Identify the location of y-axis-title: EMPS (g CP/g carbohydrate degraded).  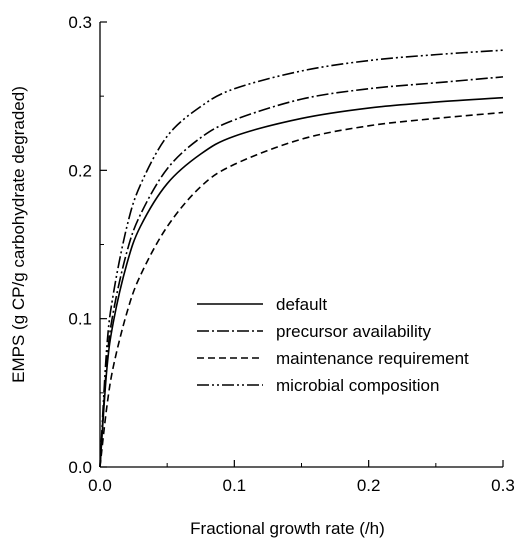
(18, 234).